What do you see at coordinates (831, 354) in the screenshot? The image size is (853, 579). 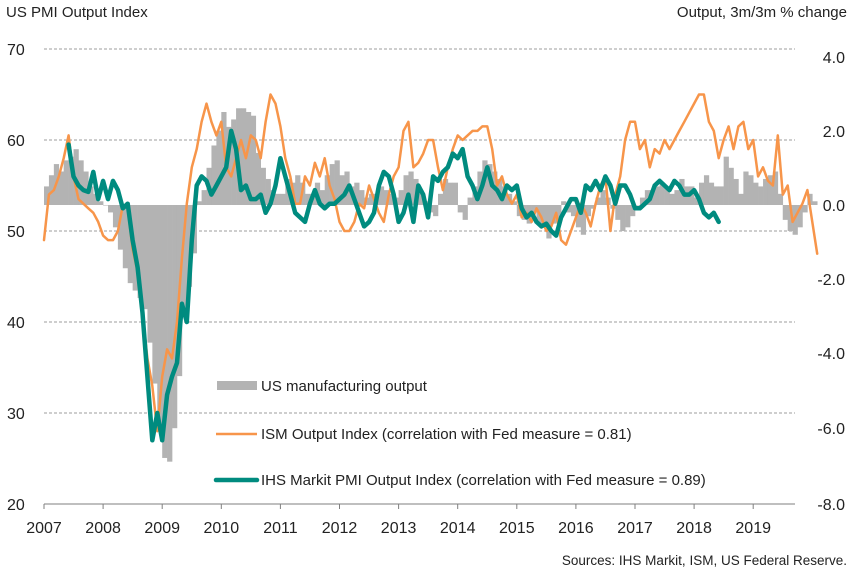 I see `y-right-tick-label: -4.0` at bounding box center [831, 354].